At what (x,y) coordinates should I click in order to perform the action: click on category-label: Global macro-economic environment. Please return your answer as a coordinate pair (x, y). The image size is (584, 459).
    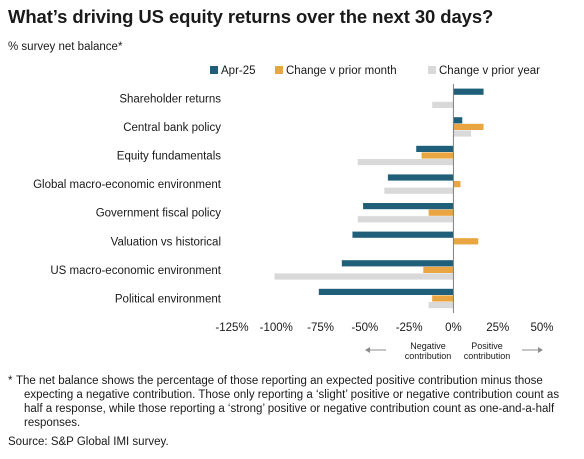
    Looking at the image, I should click on (127, 185).